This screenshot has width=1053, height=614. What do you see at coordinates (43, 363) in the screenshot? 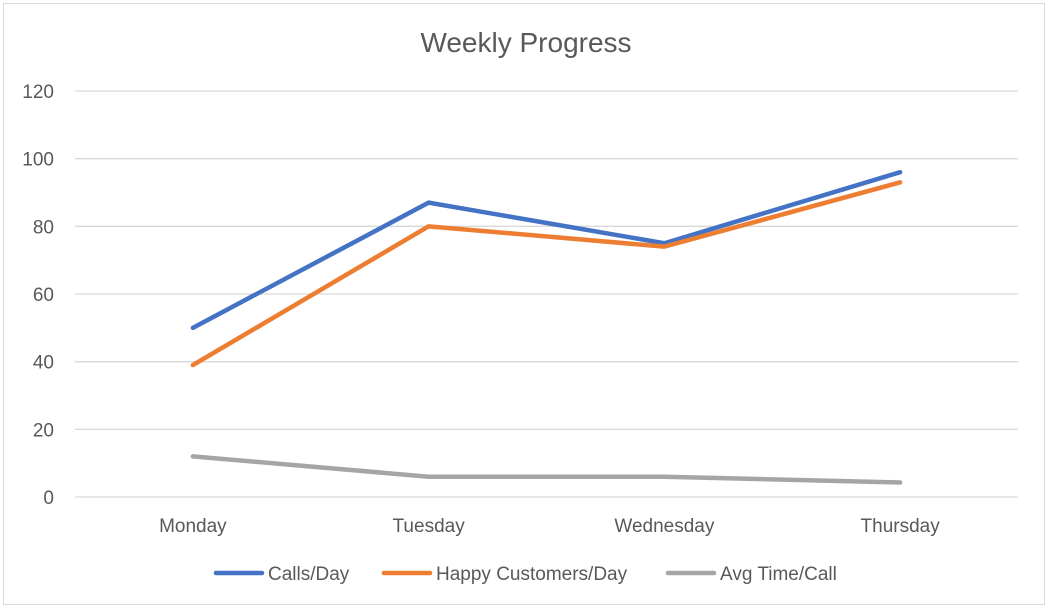
I see `y-tick-label: 40` at bounding box center [43, 363].